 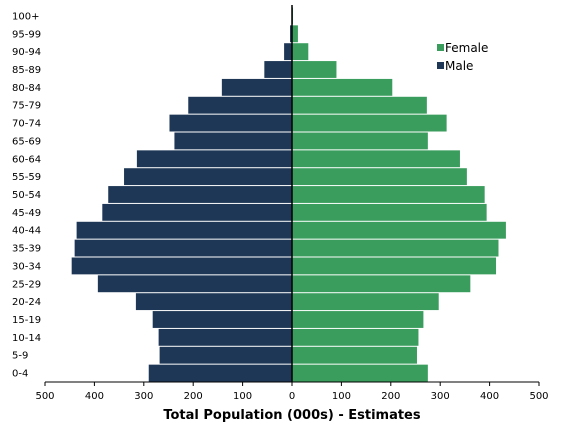 What do you see at coordinates (26, 213) in the screenshot?
I see `age-label-45-49: 45-49` at bounding box center [26, 213].